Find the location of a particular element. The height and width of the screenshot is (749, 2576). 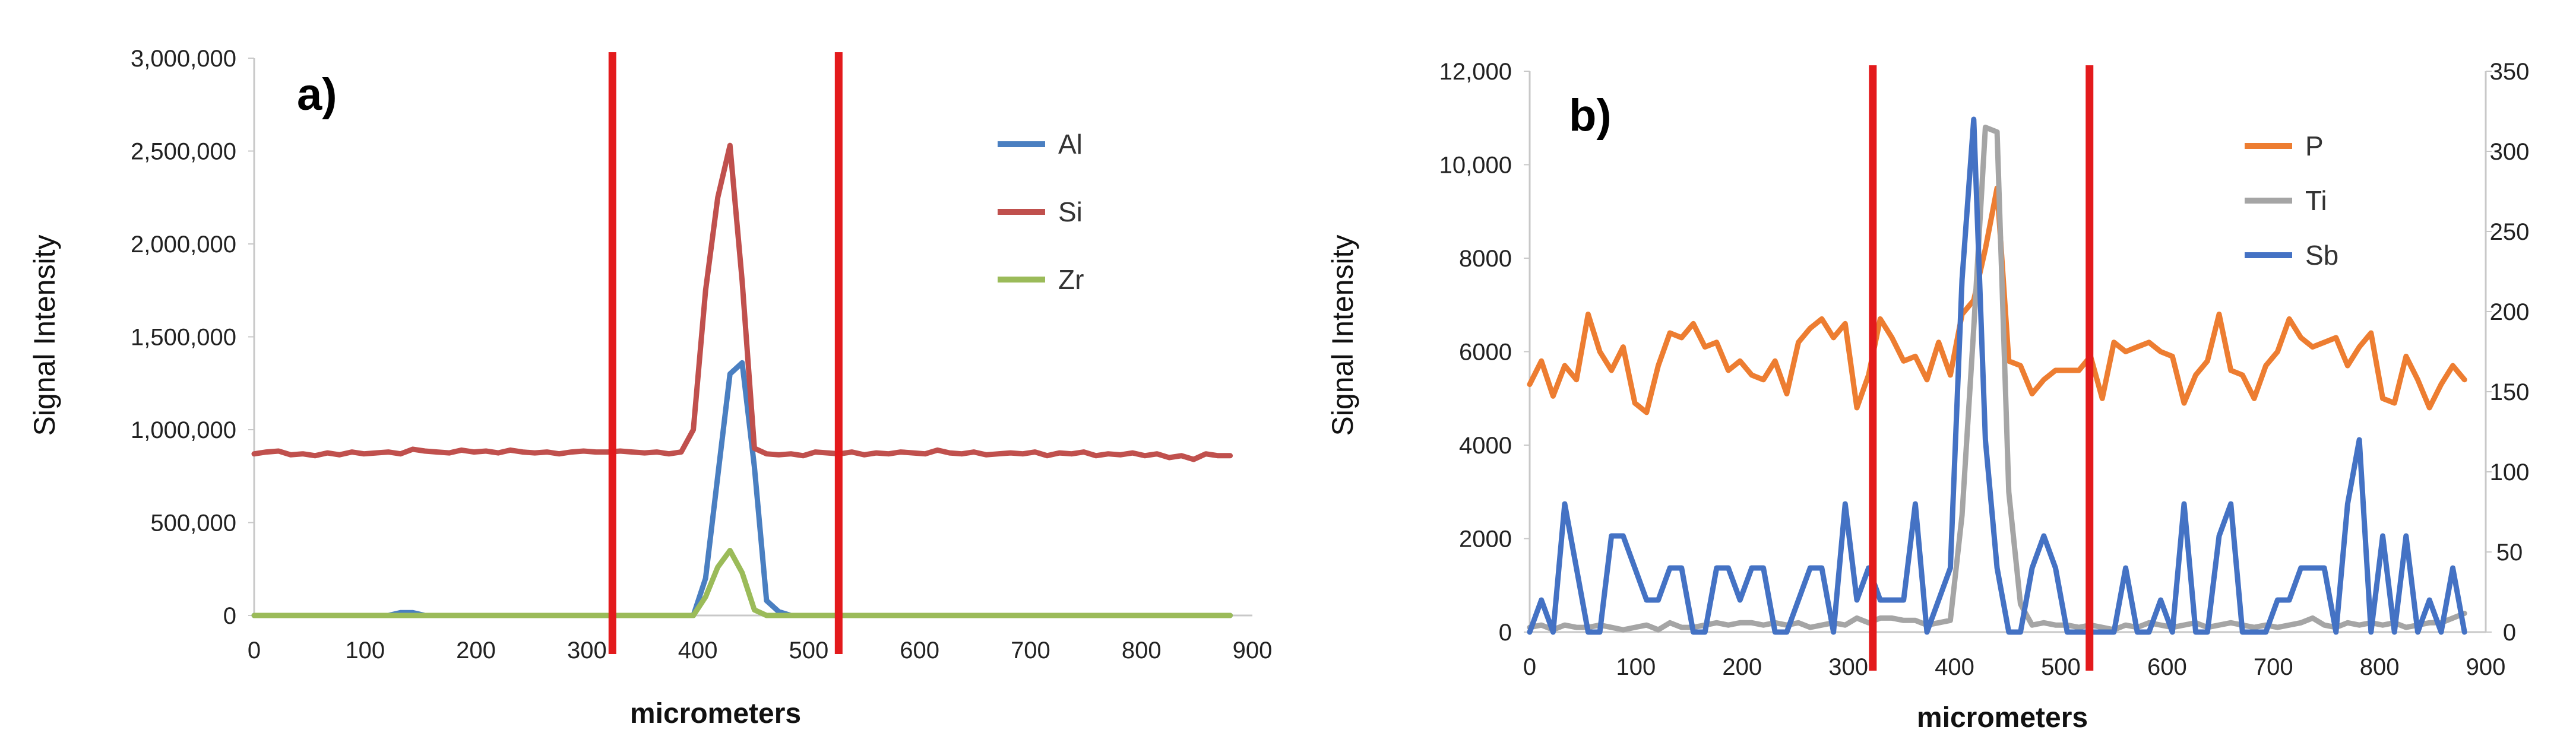

panel-b-label: b) is located at coordinates (1590, 115).